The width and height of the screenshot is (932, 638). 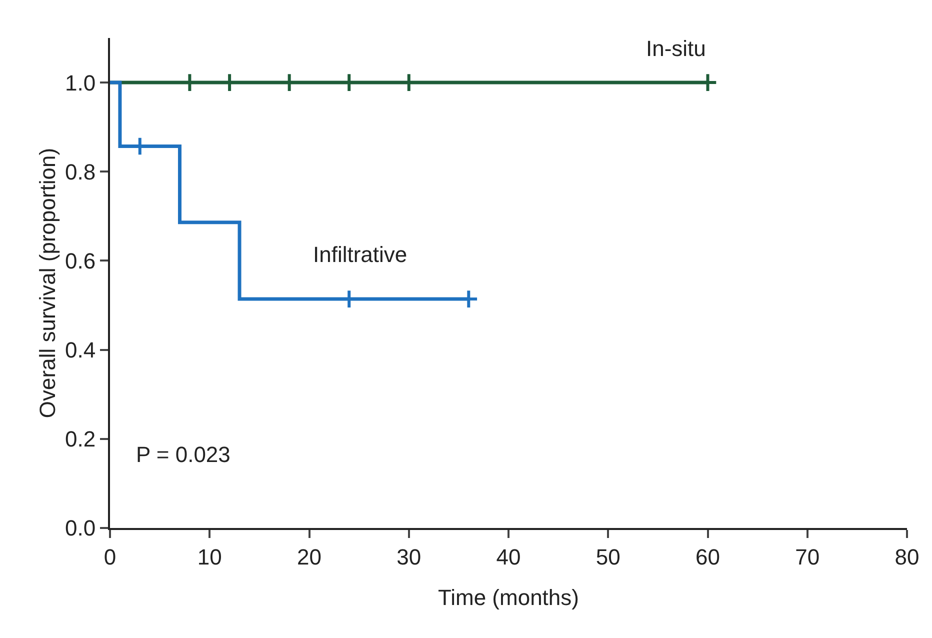 I want to click on y-tick-label: 0.4, so click(x=80, y=350).